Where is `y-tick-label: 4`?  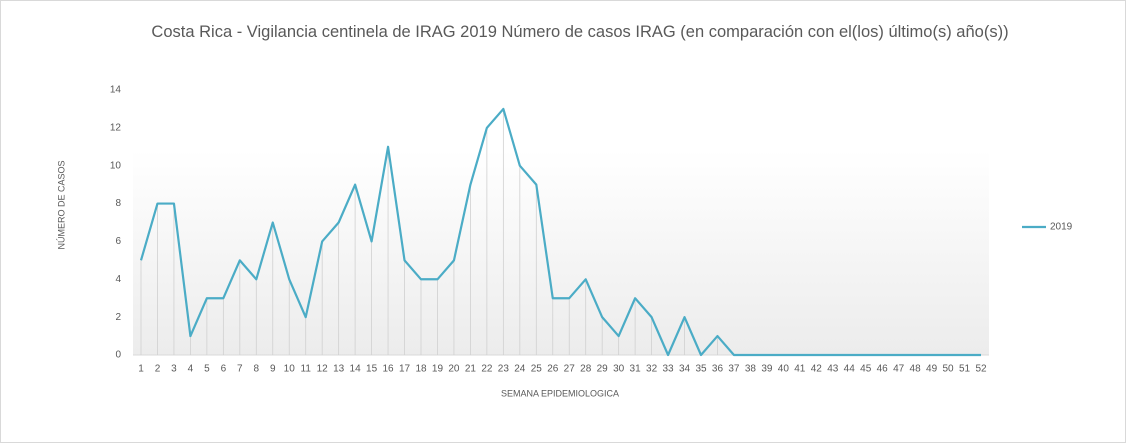 y-tick-label: 4 is located at coordinates (118, 279).